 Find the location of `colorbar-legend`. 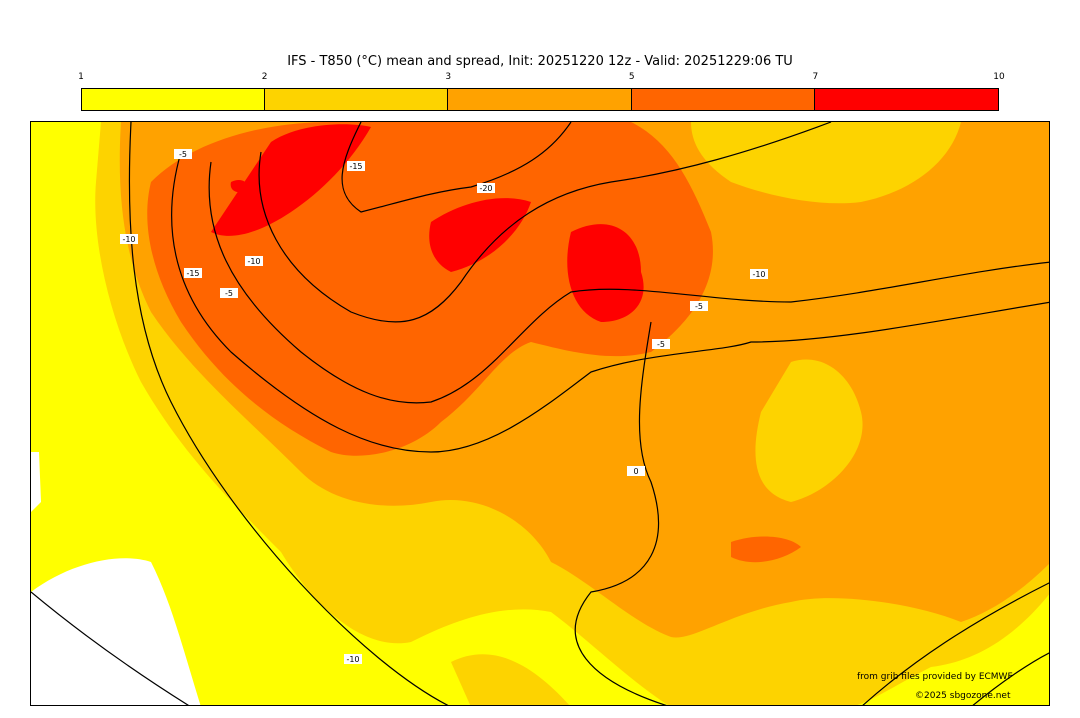

colorbar-legend is located at coordinates (540, 99).